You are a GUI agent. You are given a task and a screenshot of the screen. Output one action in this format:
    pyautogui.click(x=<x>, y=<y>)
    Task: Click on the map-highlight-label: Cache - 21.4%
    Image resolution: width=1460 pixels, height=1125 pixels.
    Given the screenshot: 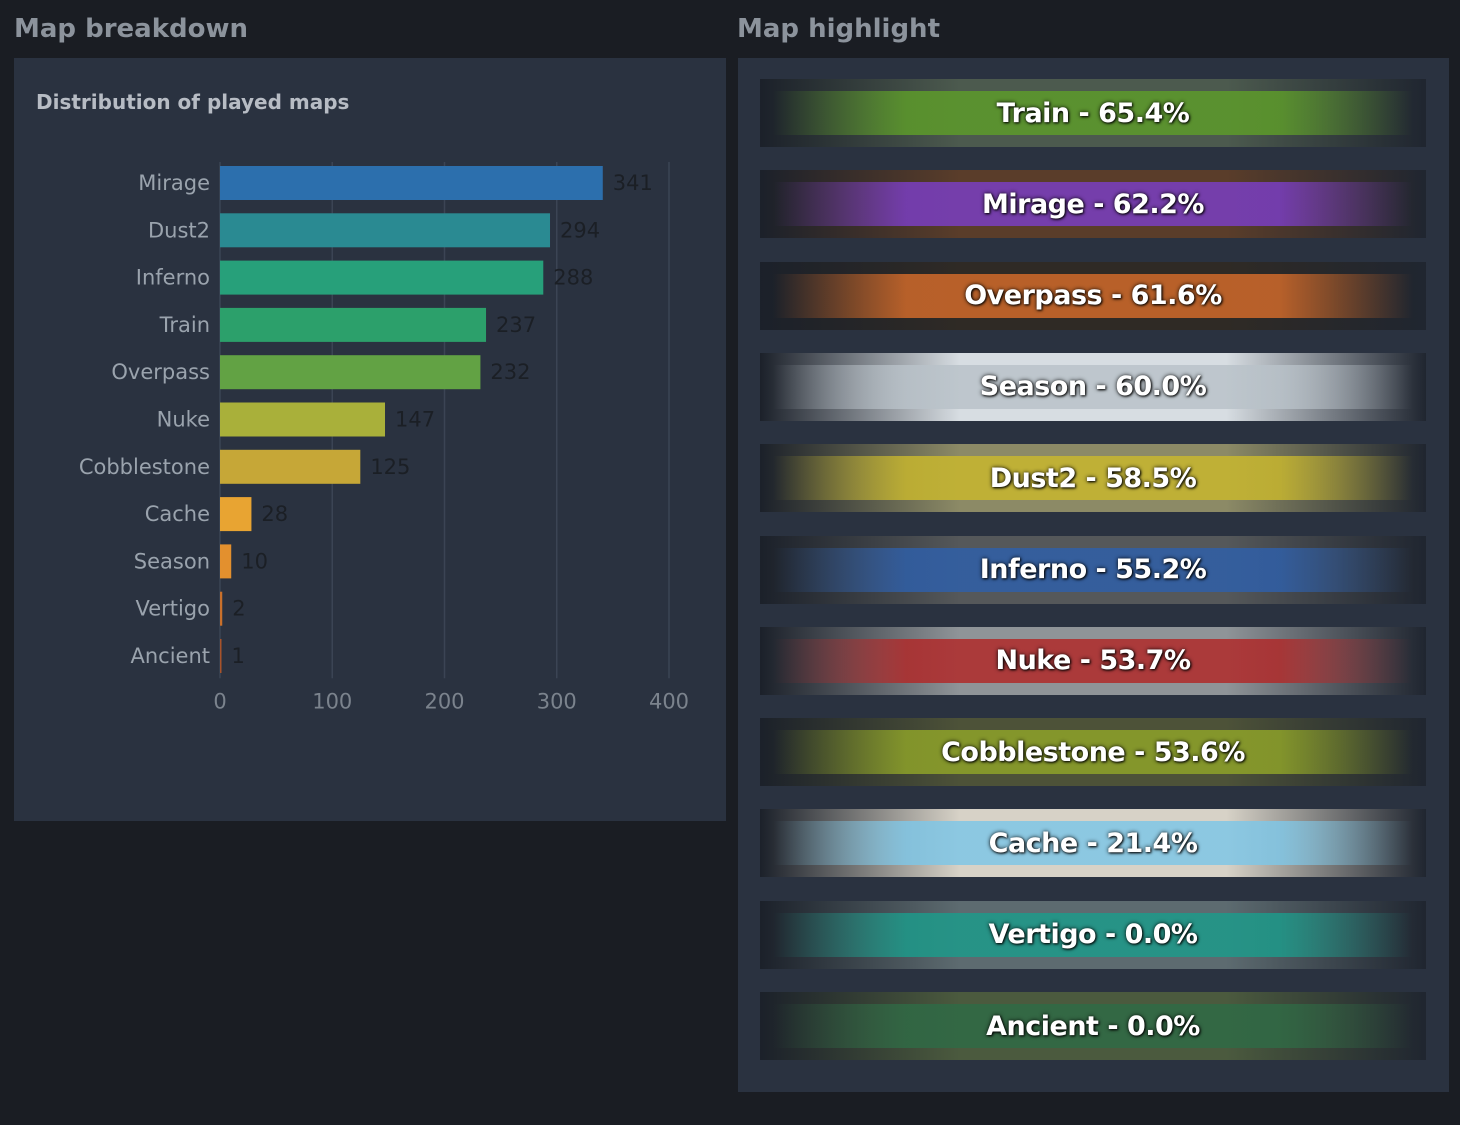 What is the action you would take?
    pyautogui.click(x=1093, y=843)
    